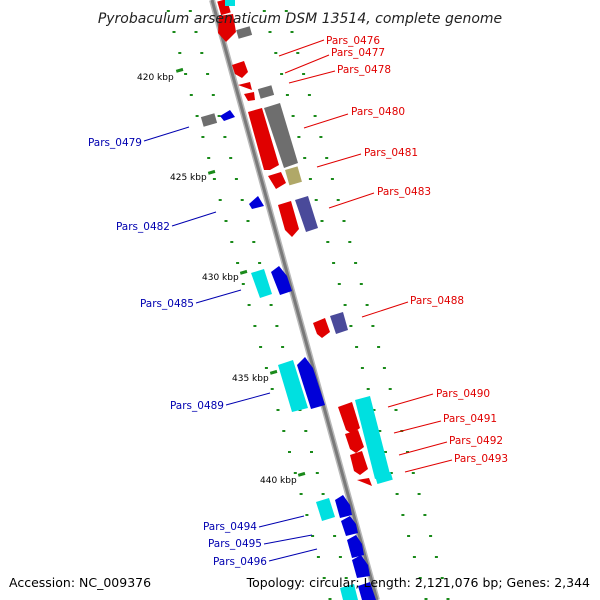 The height and width of the screenshot is (600, 600). What do you see at coordinates (278, 481) in the screenshot?
I see `tick-label: 440 kbp` at bounding box center [278, 481].